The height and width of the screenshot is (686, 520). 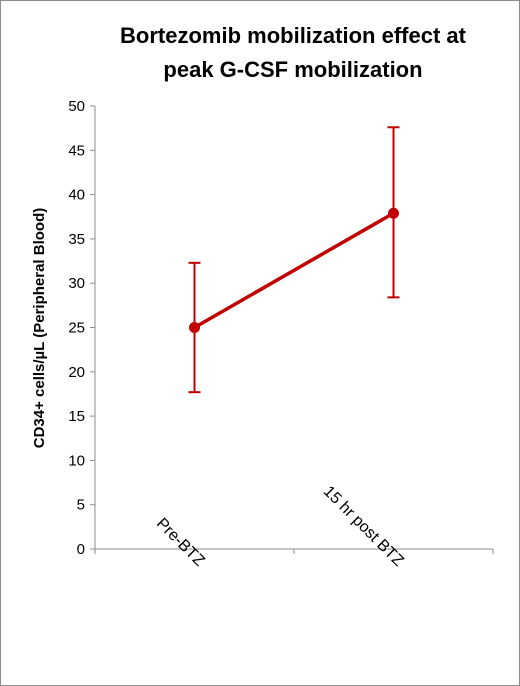 What do you see at coordinates (76, 372) in the screenshot?
I see `y-tick-label: 20` at bounding box center [76, 372].